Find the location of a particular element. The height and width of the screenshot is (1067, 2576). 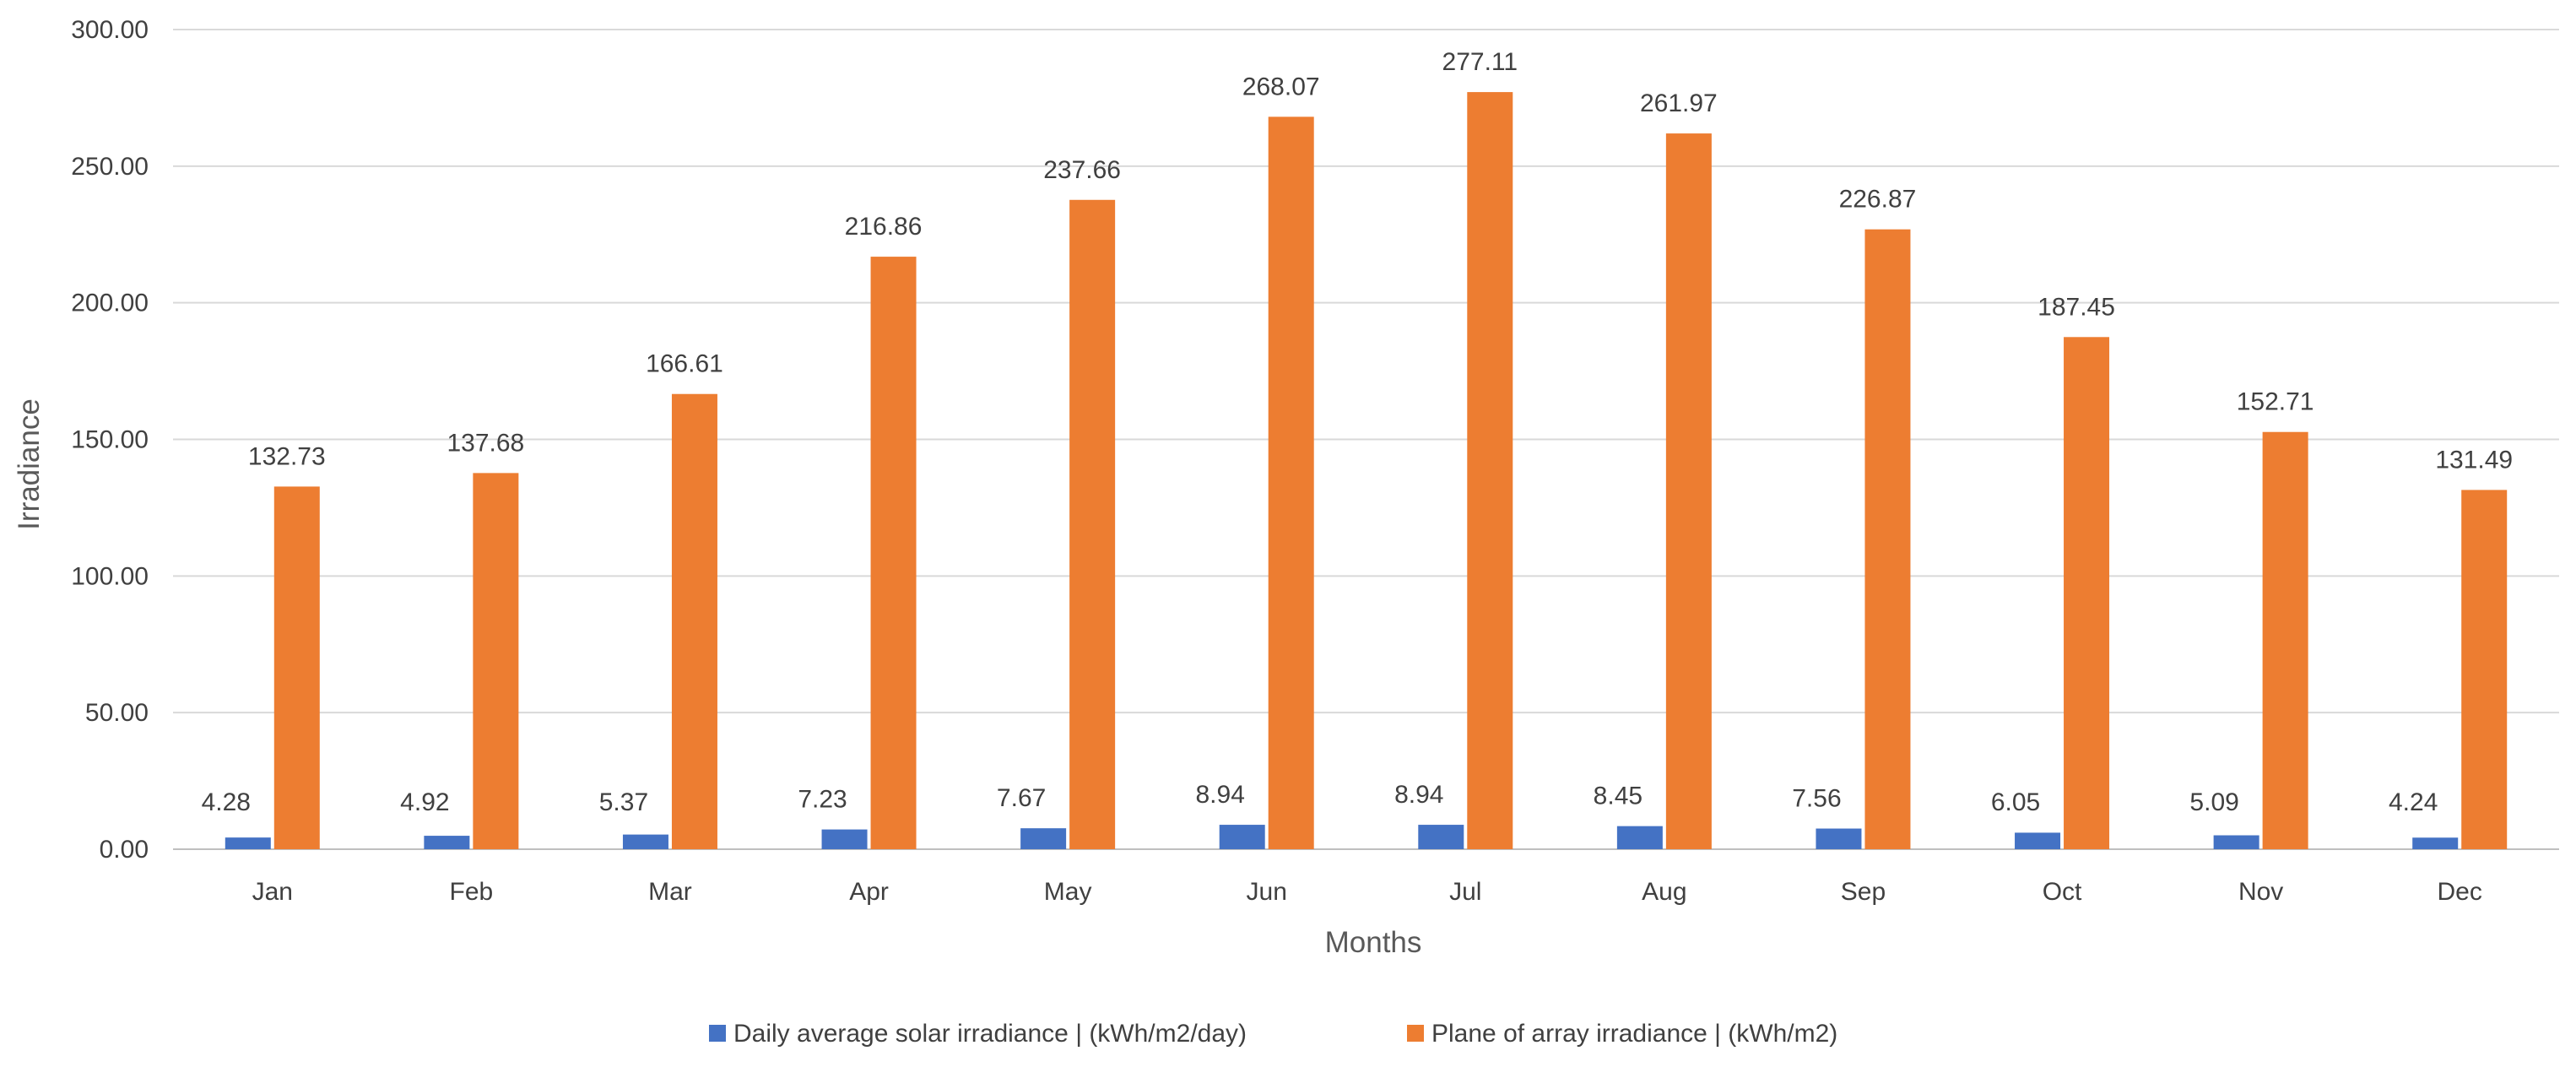

y-tick-label: 150.00 is located at coordinates (110, 440).